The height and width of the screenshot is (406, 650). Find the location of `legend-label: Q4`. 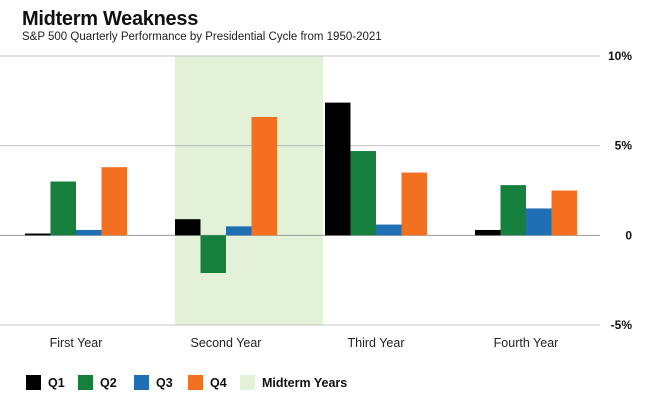

legend-label: Q4 is located at coordinates (218, 383).